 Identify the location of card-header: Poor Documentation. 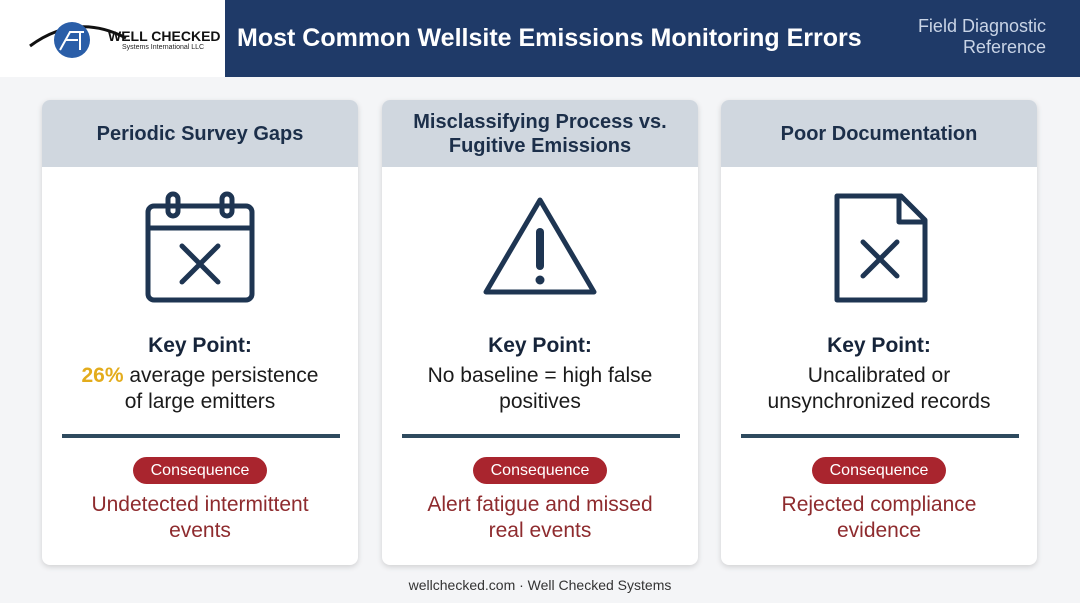
(879, 133).